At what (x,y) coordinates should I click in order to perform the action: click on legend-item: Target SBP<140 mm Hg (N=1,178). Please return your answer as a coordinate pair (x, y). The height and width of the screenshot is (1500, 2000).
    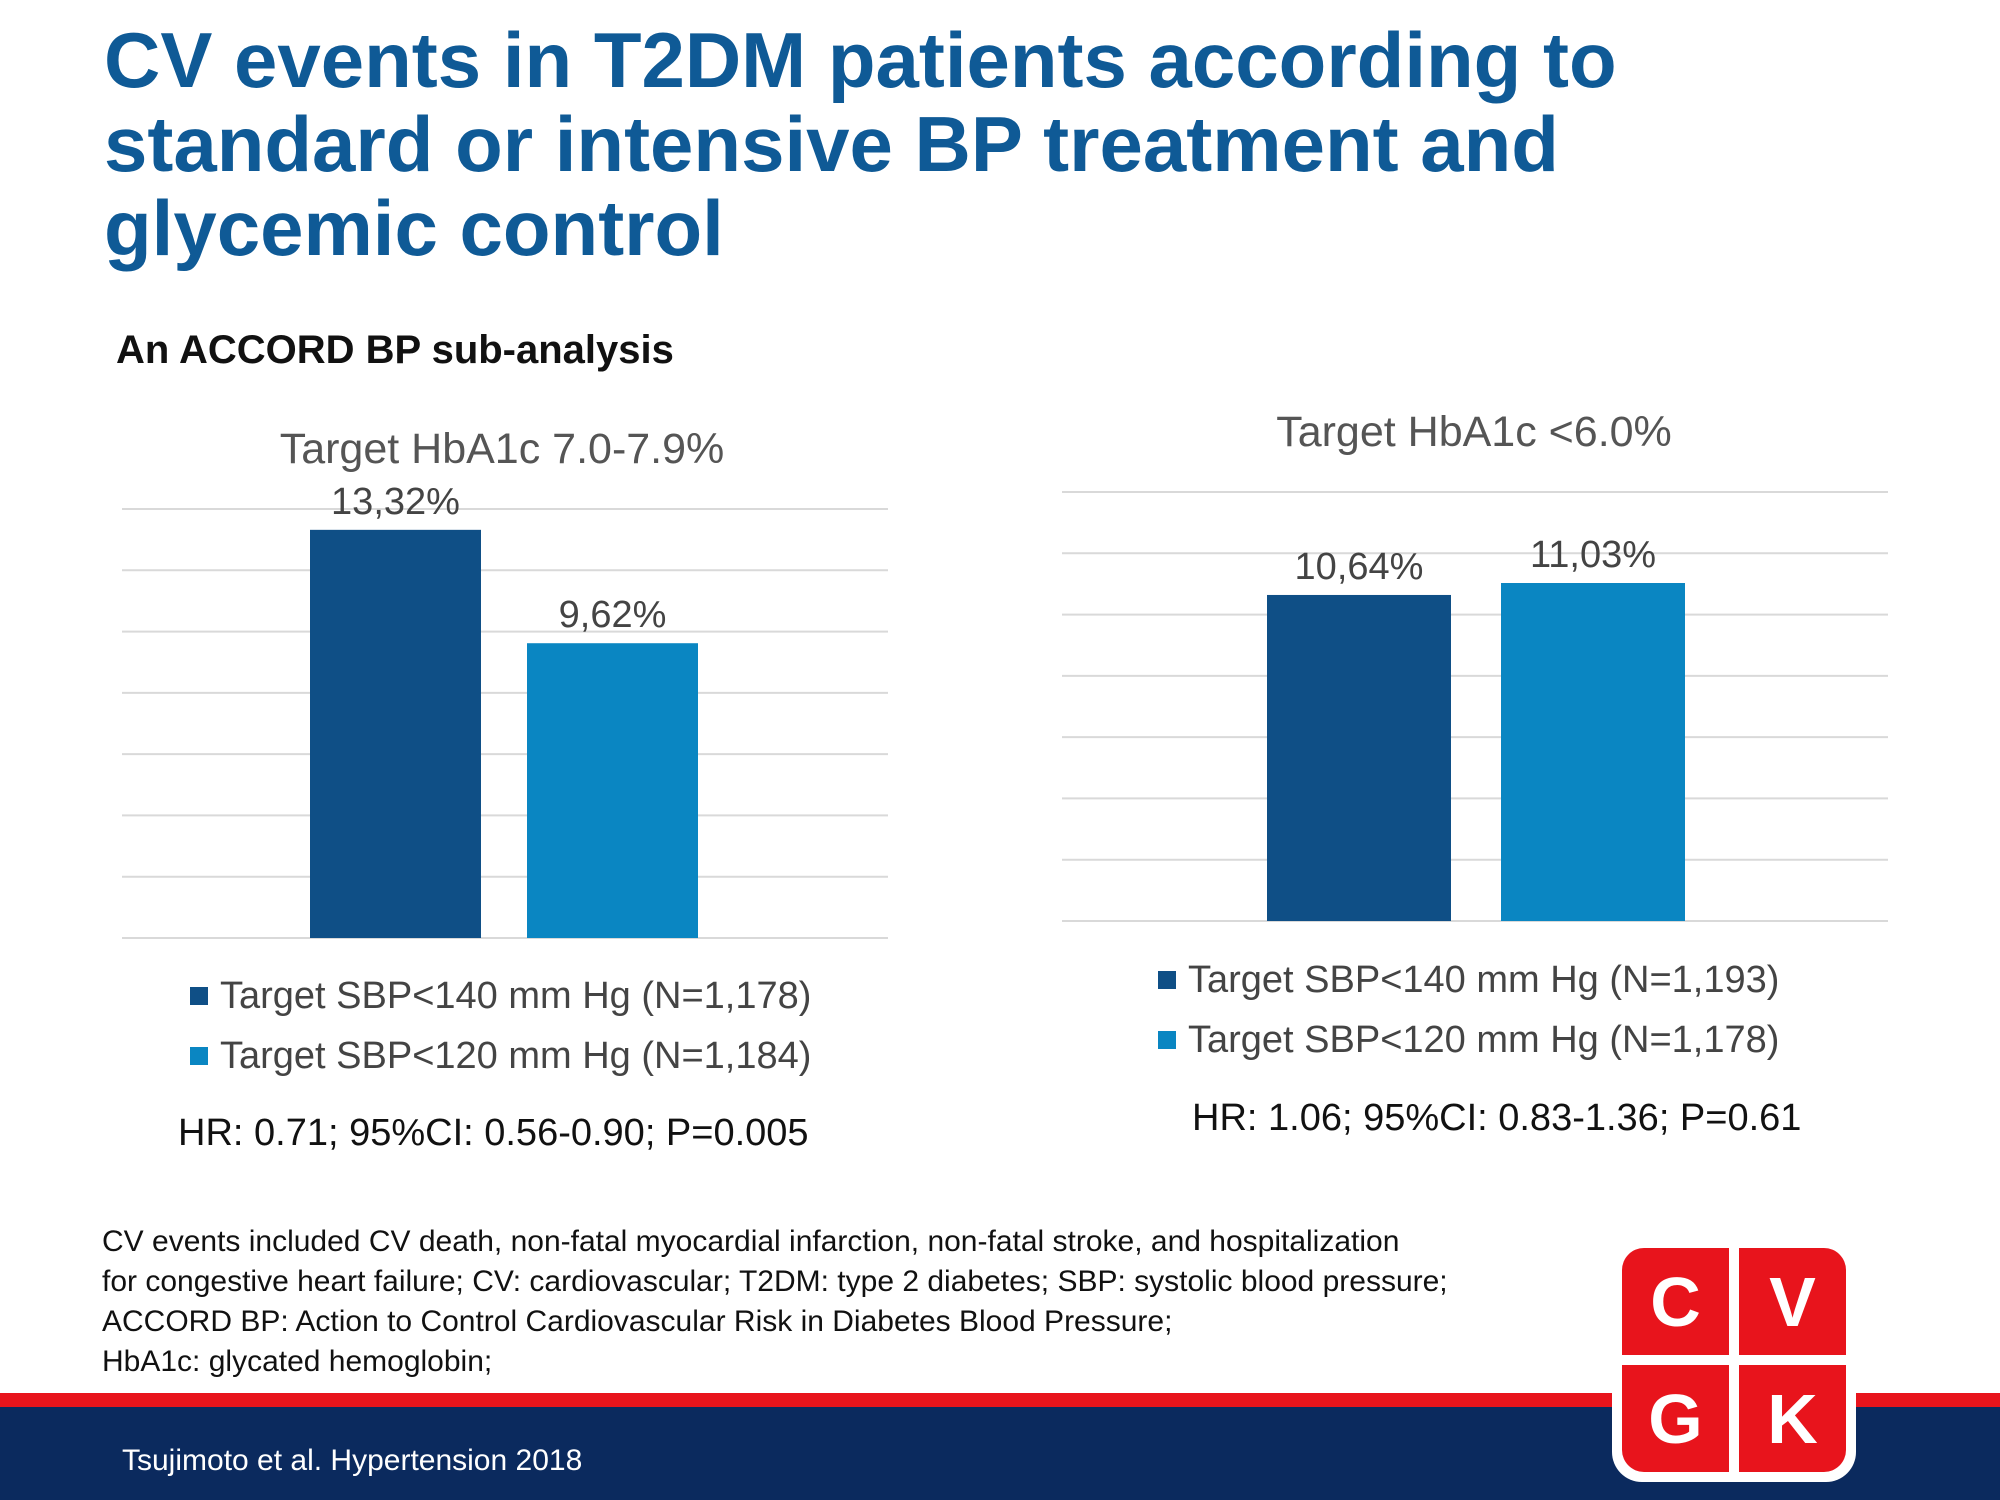
    Looking at the image, I should click on (500, 996).